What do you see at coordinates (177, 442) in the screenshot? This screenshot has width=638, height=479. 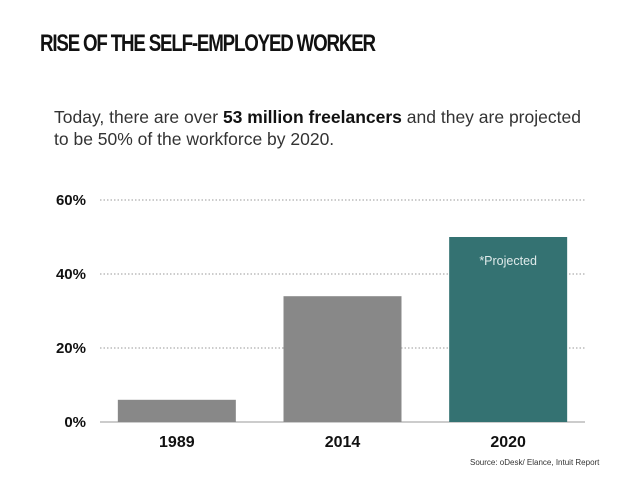 I see `x-tick-label: 1989` at bounding box center [177, 442].